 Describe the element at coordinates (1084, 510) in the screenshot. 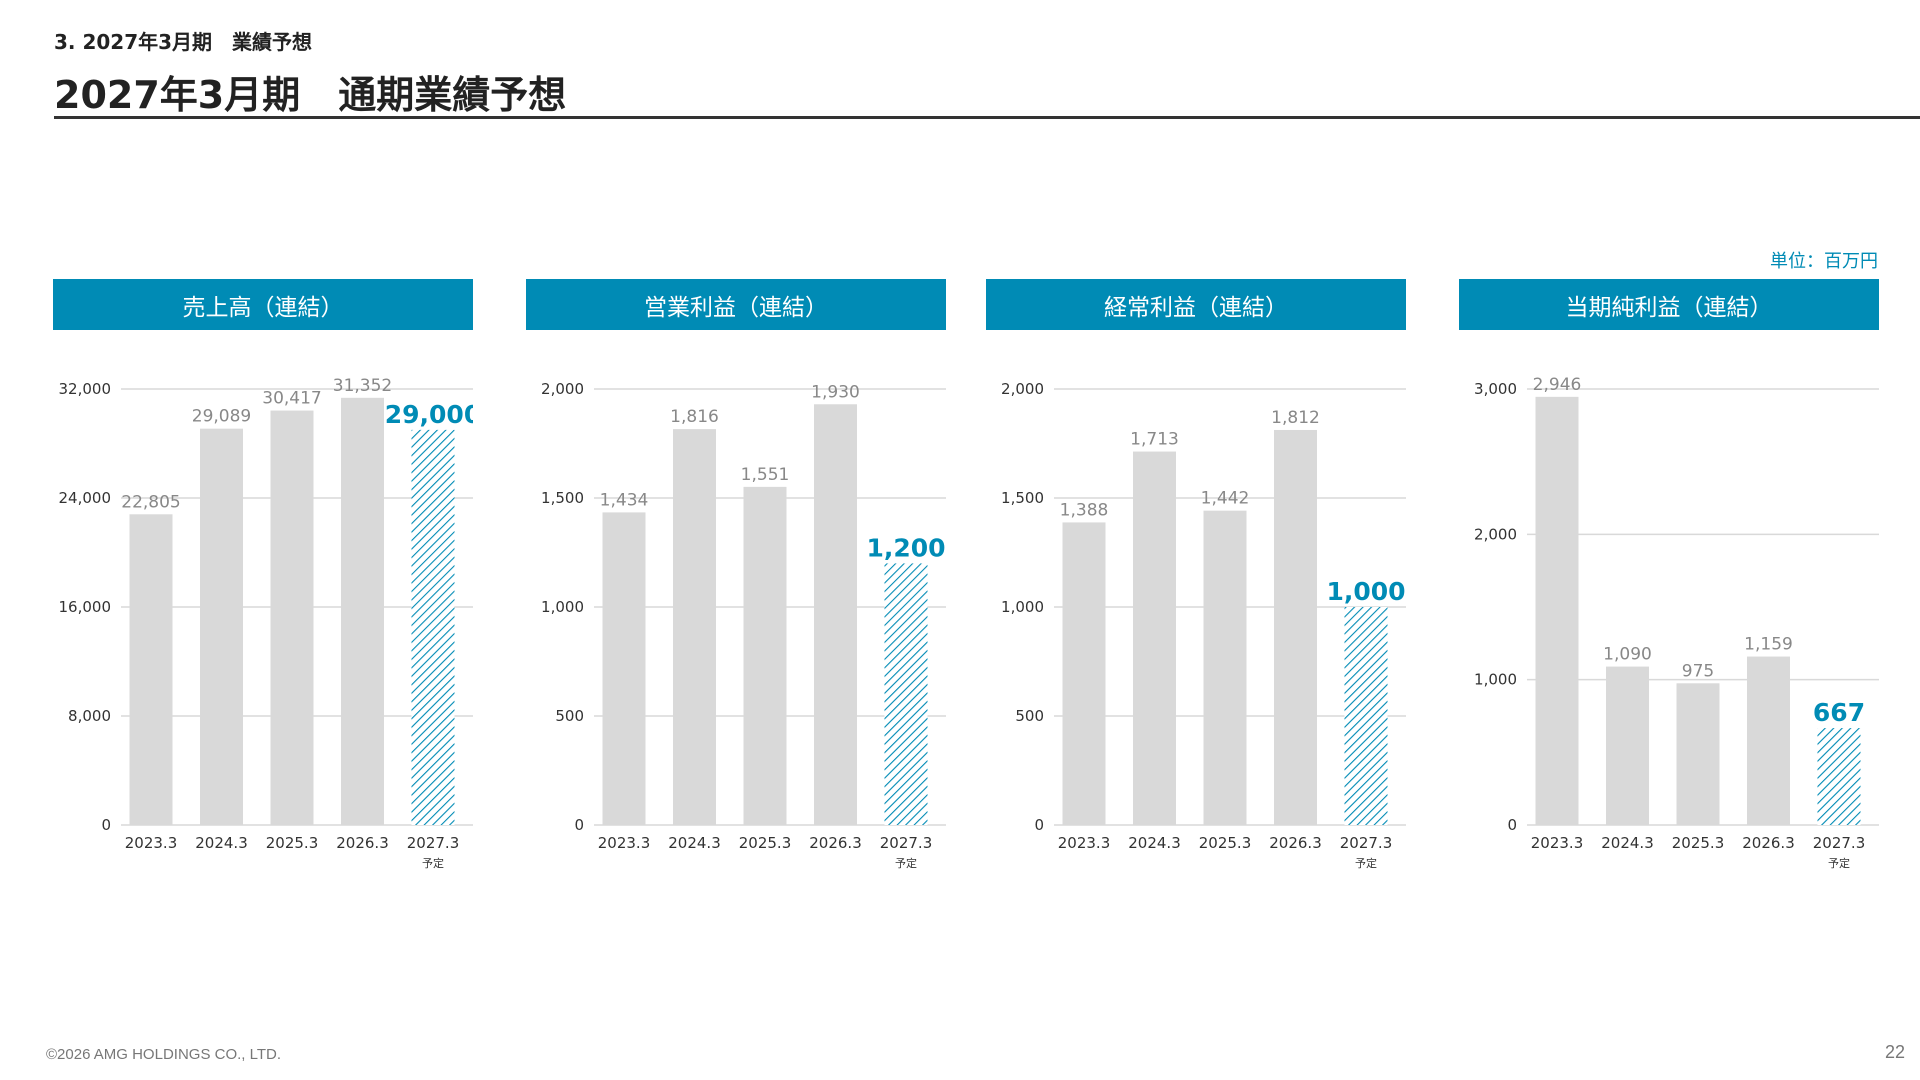

I see `value-label: 1,388` at that location.